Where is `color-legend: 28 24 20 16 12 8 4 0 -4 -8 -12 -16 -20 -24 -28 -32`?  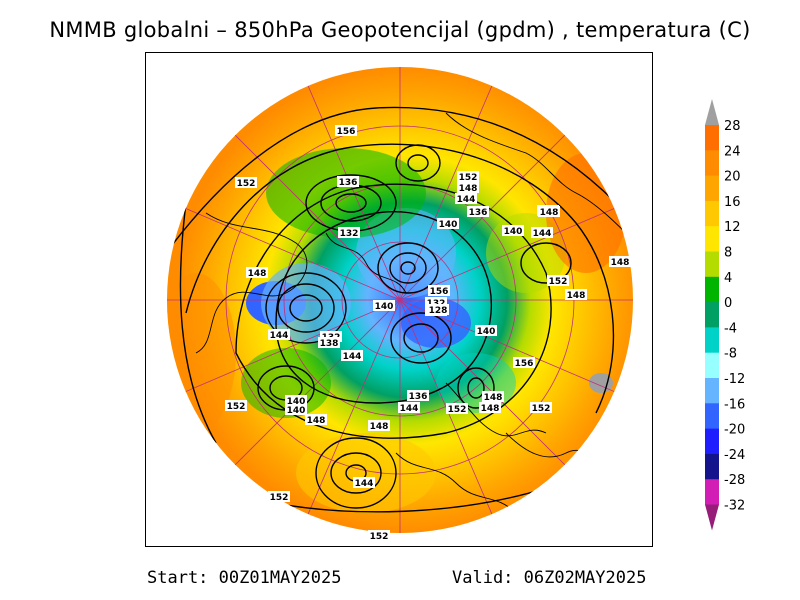
color-legend: 28 24 20 16 12 8 4 0 -4 -8 -12 -16 -20 -24 -28 -32 is located at coordinates (740, 316).